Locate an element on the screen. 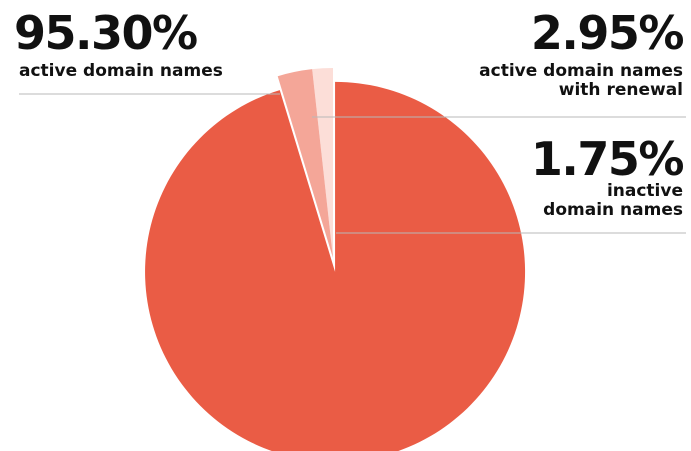  slice-description-inactive: inactive domain names is located at coordinates (583, 201).